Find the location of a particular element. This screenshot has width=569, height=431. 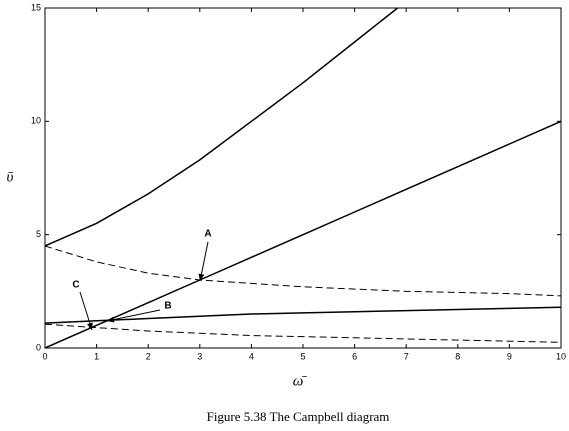

x-tick-label: 10 is located at coordinates (561, 356).